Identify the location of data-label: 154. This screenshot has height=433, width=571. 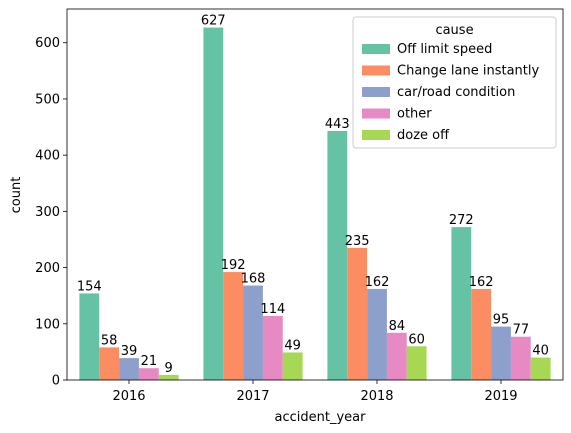
(89, 286).